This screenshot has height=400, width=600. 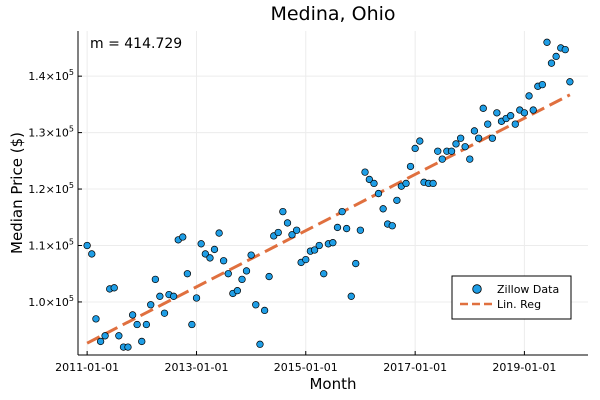 I want to click on chart-title: Medina, Ohio, so click(x=332, y=14).